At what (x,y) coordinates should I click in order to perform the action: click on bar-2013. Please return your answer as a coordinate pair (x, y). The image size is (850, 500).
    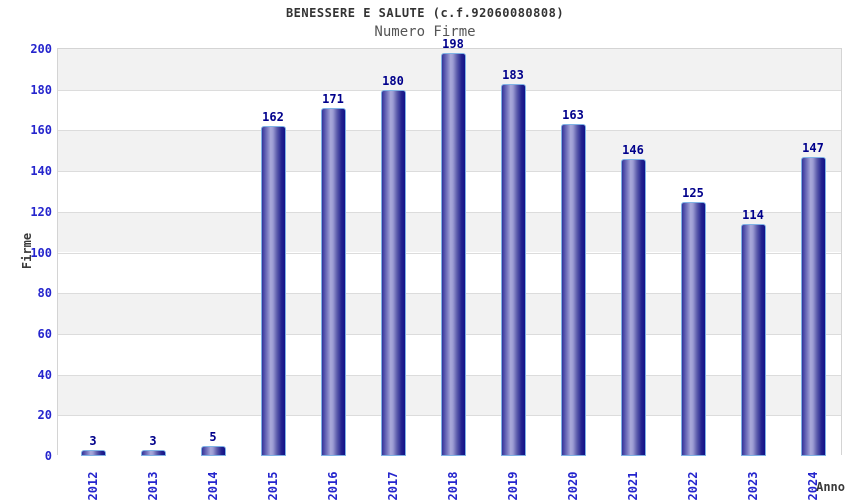
    Looking at the image, I should click on (153, 452).